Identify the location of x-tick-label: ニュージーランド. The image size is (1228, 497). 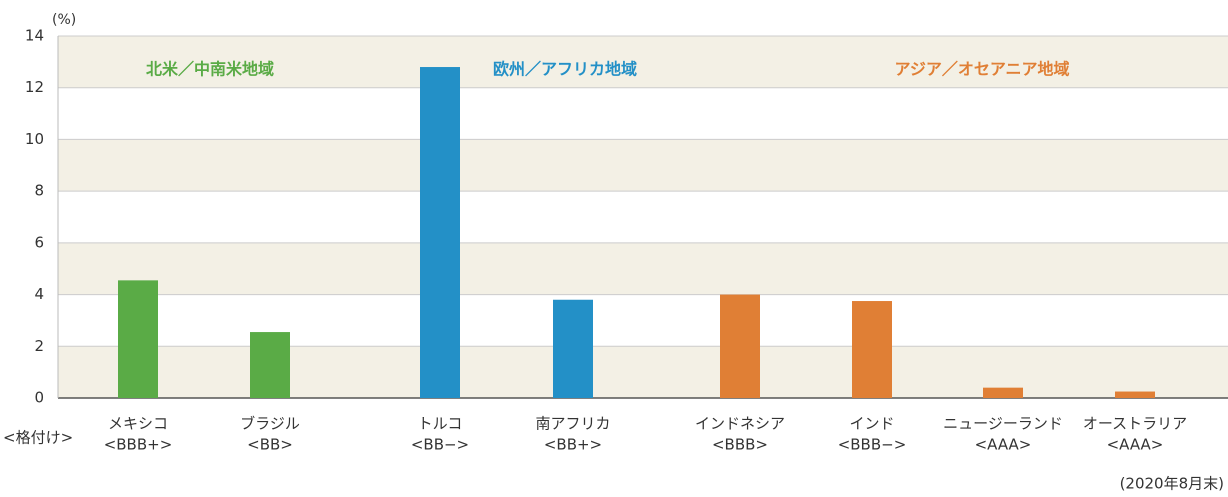
(1003, 424).